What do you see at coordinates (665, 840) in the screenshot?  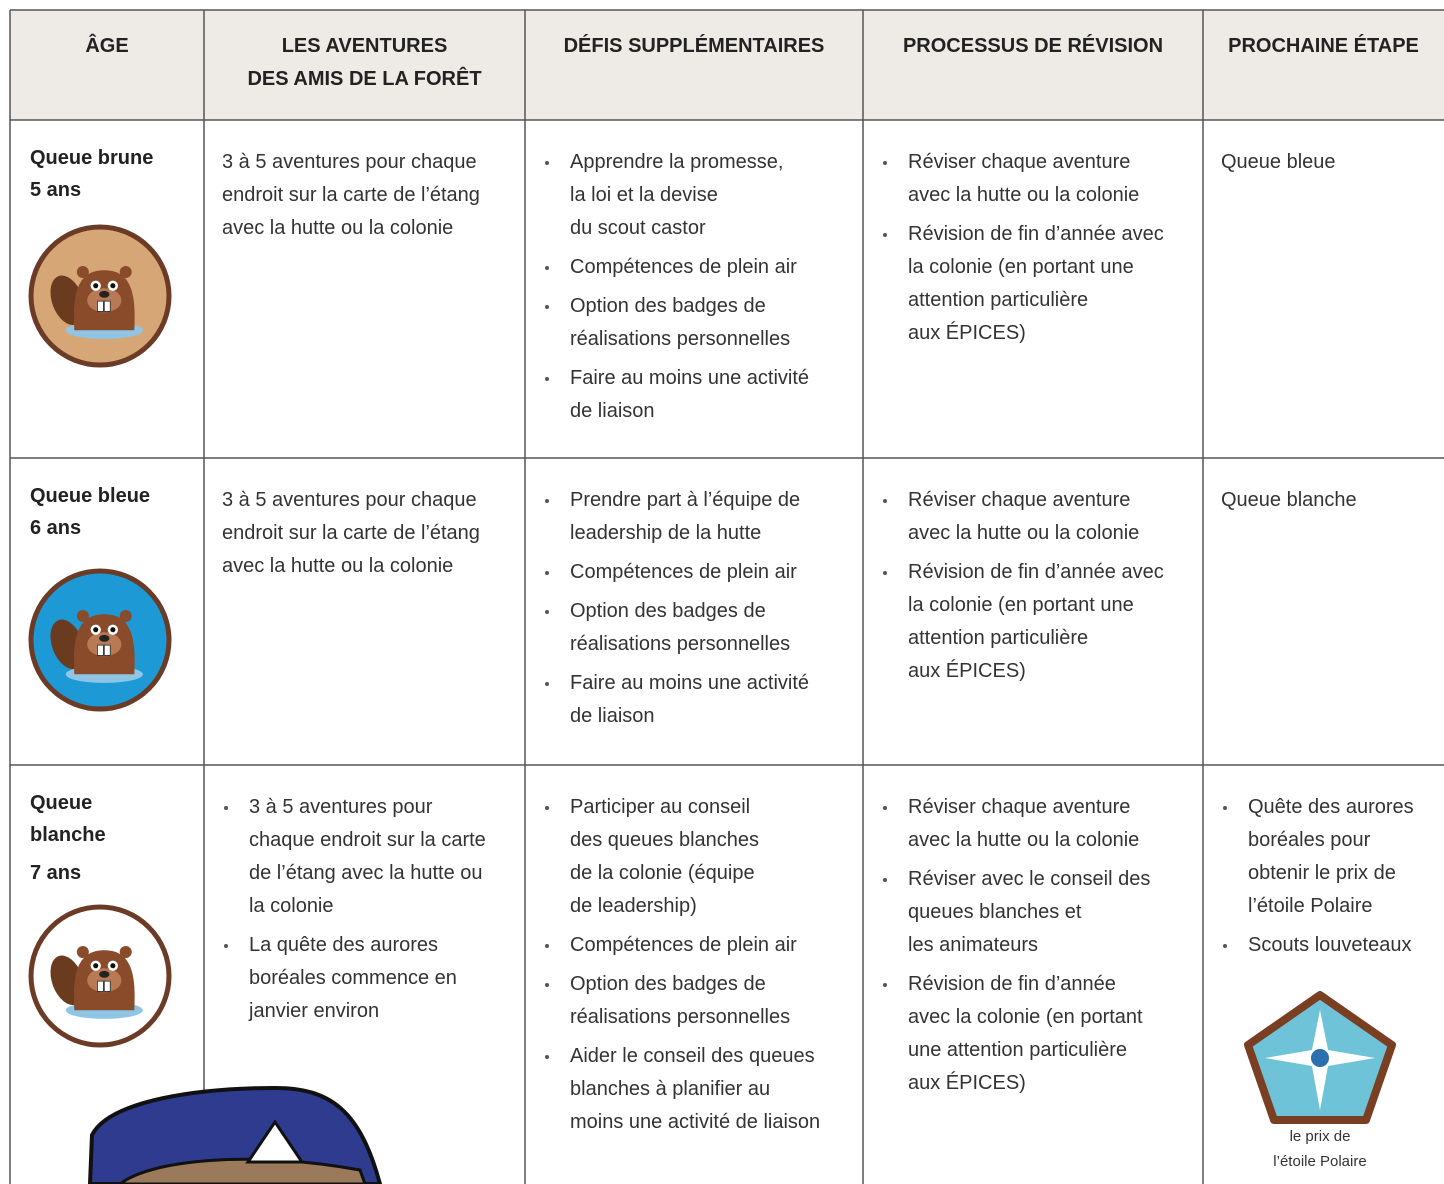 I see `cell-text: des queues blanches` at bounding box center [665, 840].